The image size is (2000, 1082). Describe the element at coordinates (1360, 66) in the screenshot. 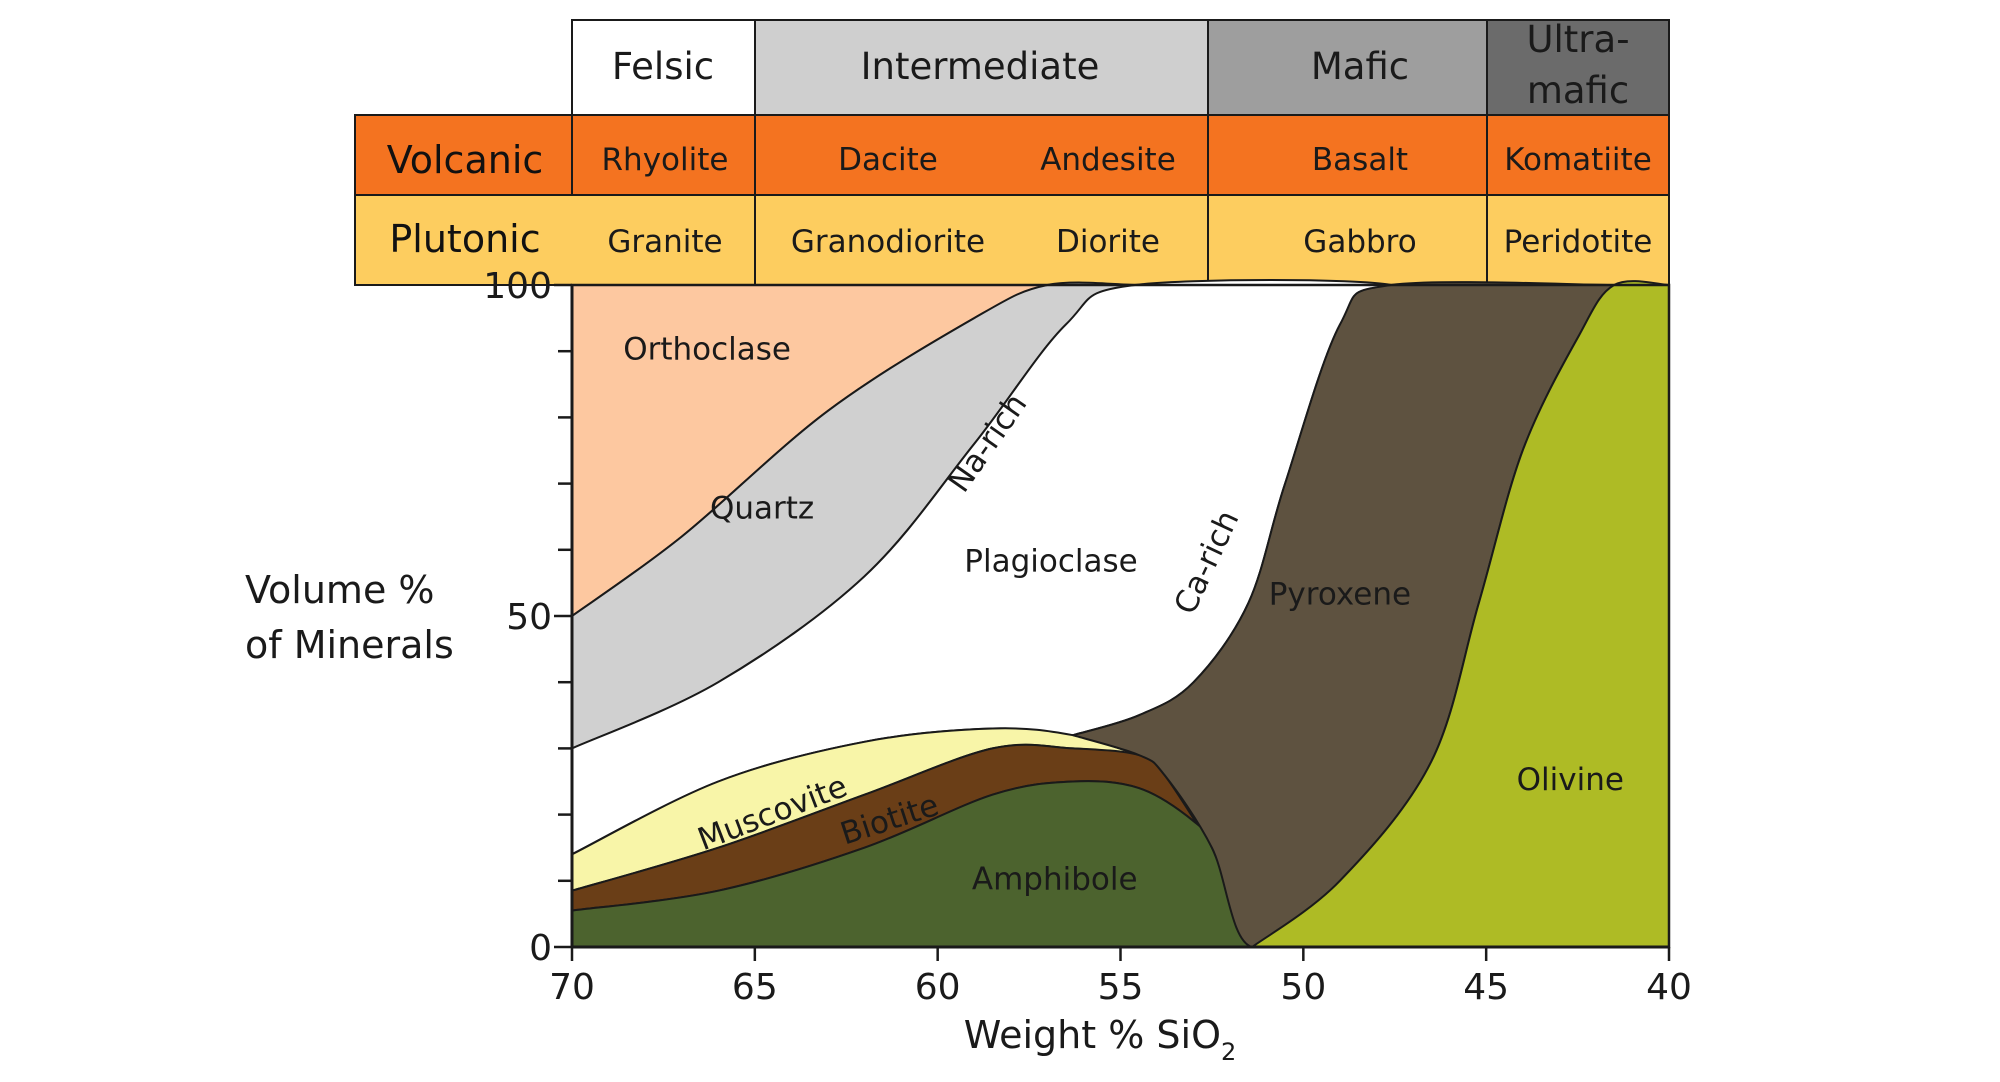

I see `class-label-mafic: Mafic` at that location.